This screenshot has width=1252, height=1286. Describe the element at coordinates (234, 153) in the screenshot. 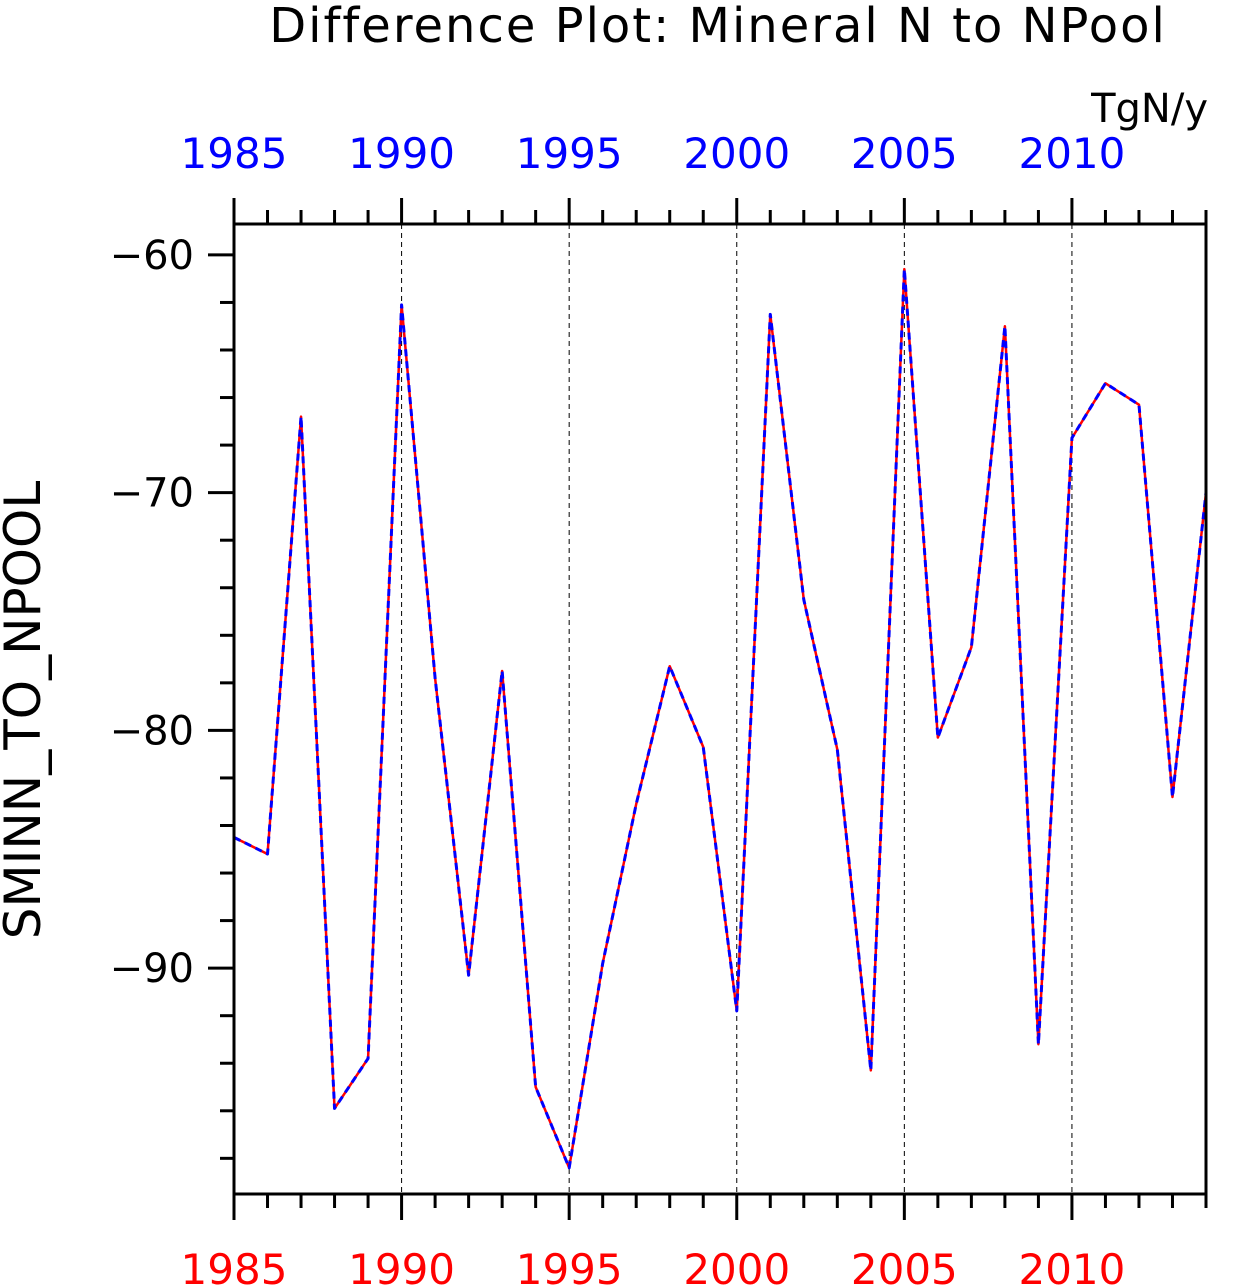

I see `x-tick-label-top: 1985` at that location.